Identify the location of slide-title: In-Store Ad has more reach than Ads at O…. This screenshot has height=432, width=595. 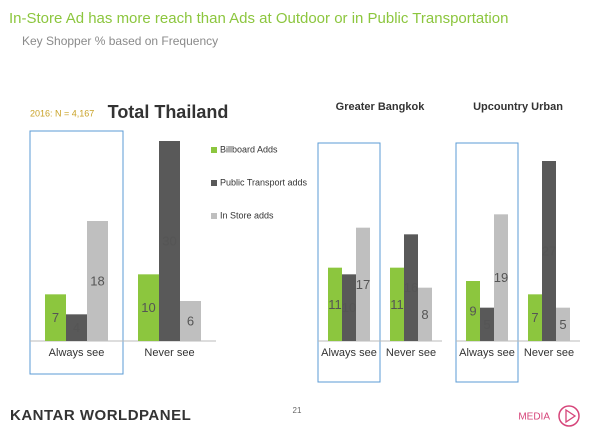
(258, 18).